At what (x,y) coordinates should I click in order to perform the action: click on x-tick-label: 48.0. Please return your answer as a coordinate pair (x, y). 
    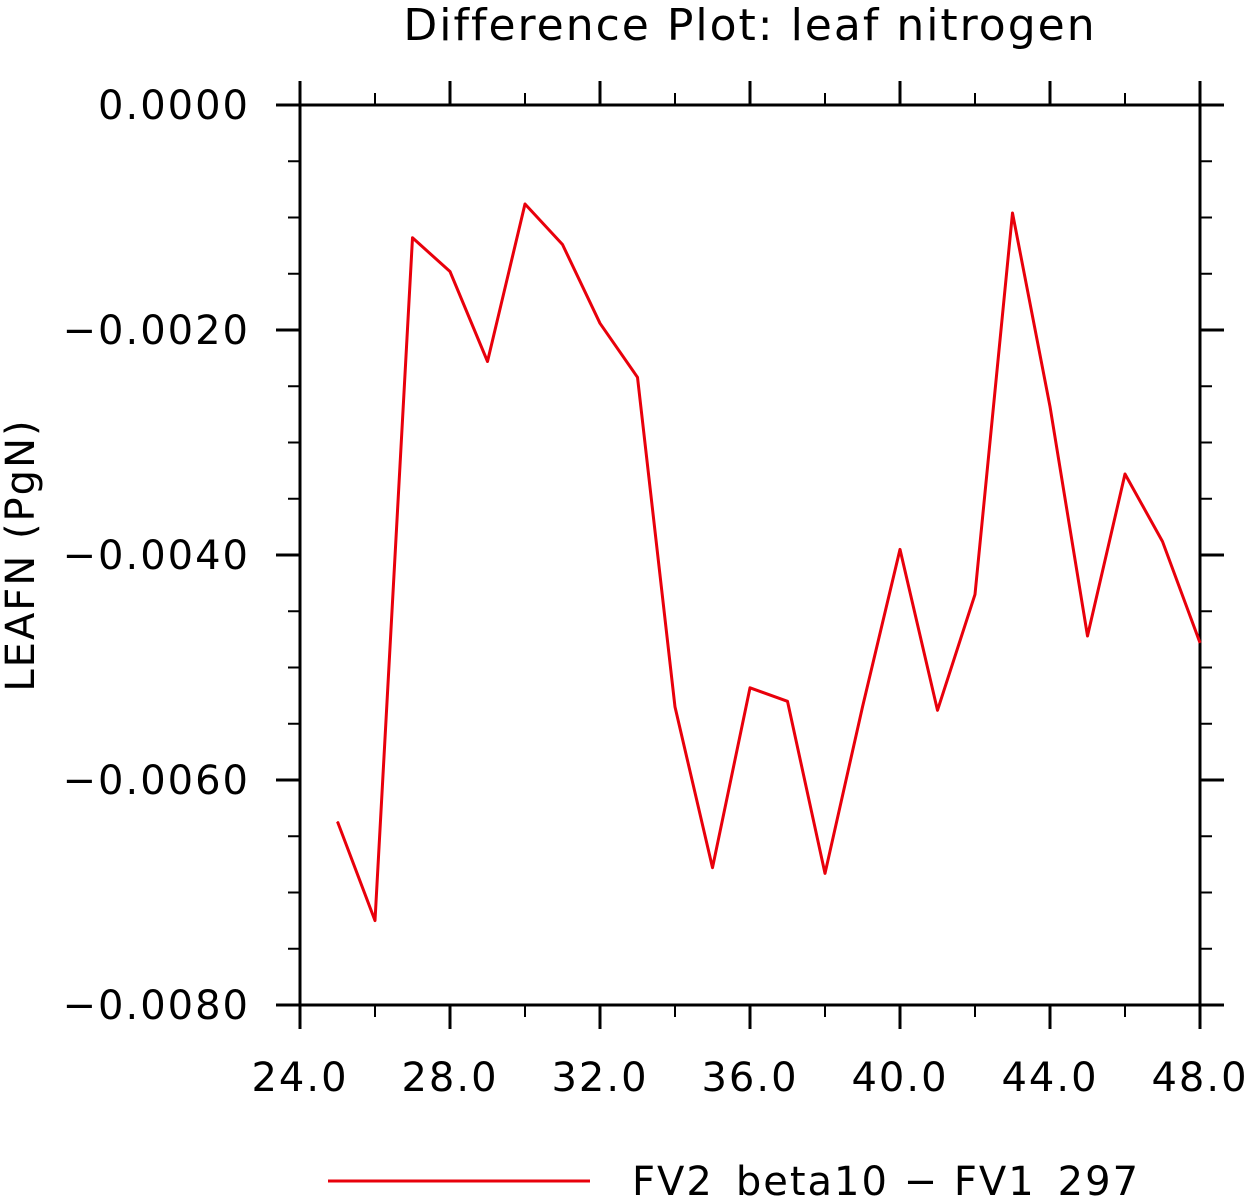
    Looking at the image, I should click on (1199, 1078).